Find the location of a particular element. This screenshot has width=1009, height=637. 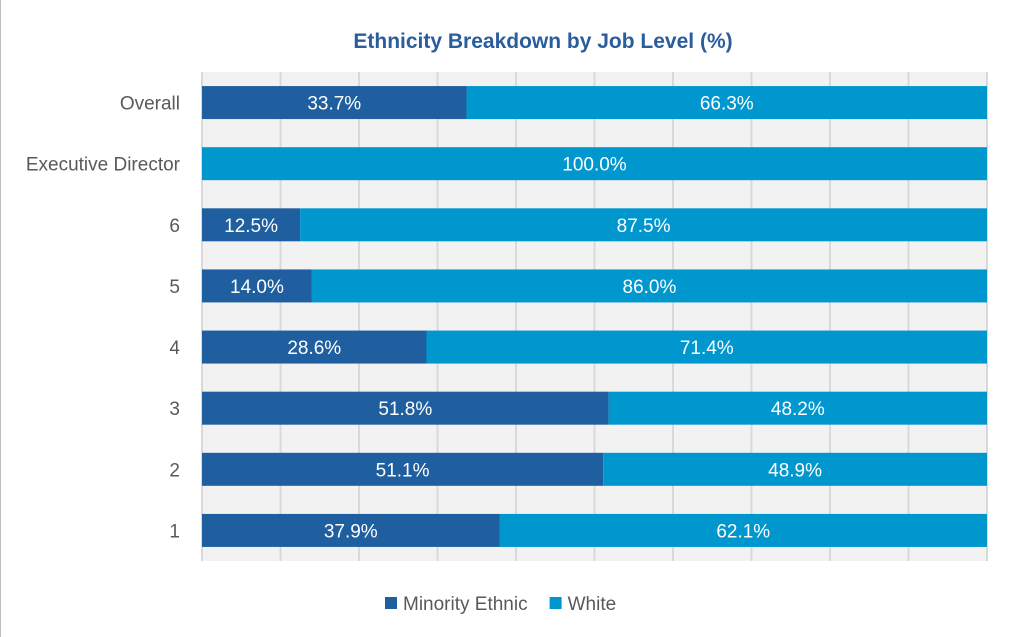

data-label: 12.5% is located at coordinates (251, 226).